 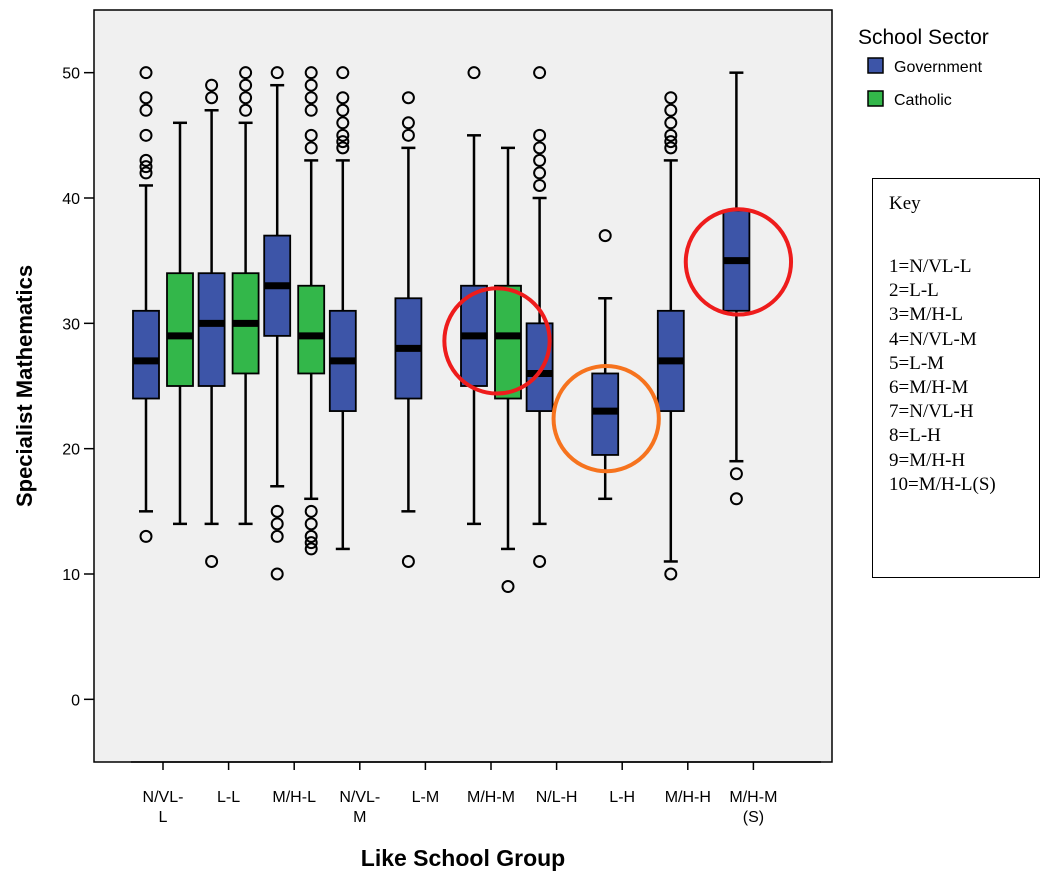 What do you see at coordinates (163, 817) in the screenshot?
I see `x-tick-label-line2: L` at bounding box center [163, 817].